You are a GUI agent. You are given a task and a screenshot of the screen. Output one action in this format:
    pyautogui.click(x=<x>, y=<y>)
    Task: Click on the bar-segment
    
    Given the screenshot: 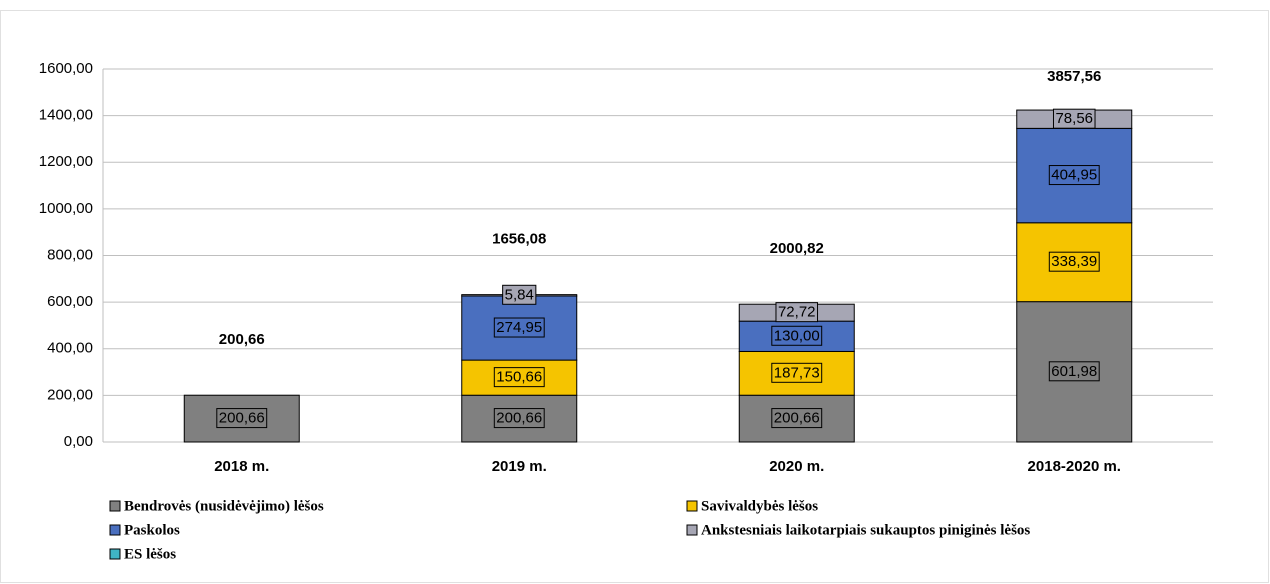 What is the action you would take?
    pyautogui.click(x=519, y=328)
    